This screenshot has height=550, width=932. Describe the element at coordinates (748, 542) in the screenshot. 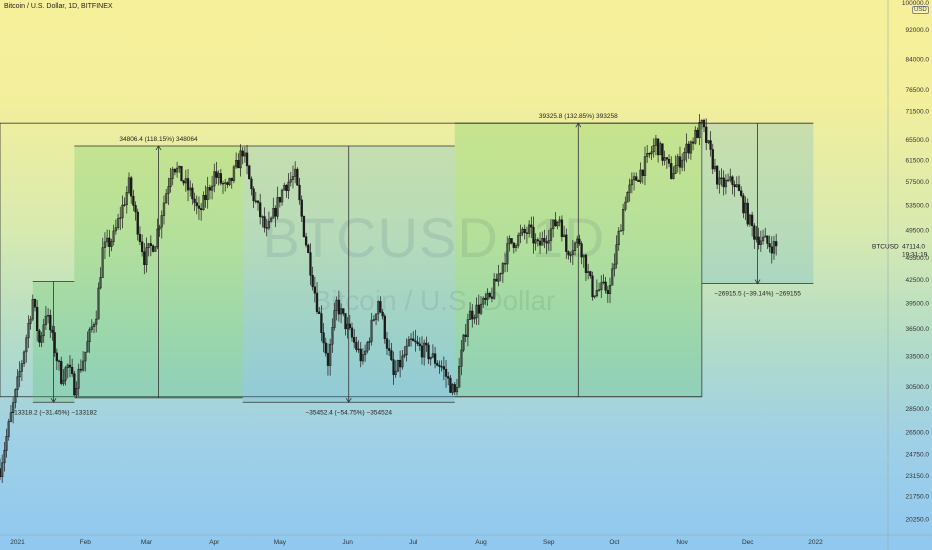

I see `x-tick-label: Dec` at that location.